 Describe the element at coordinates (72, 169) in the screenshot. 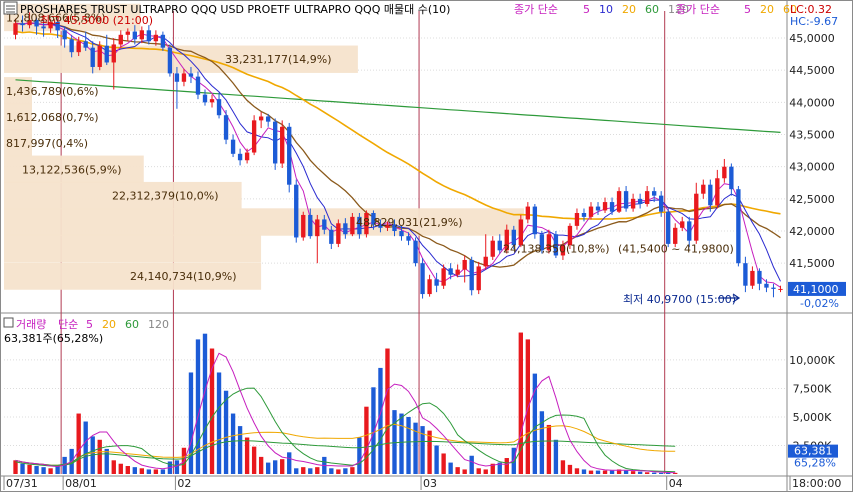

I see `volume-profile-label: 13,122,536(5,9%)` at that location.